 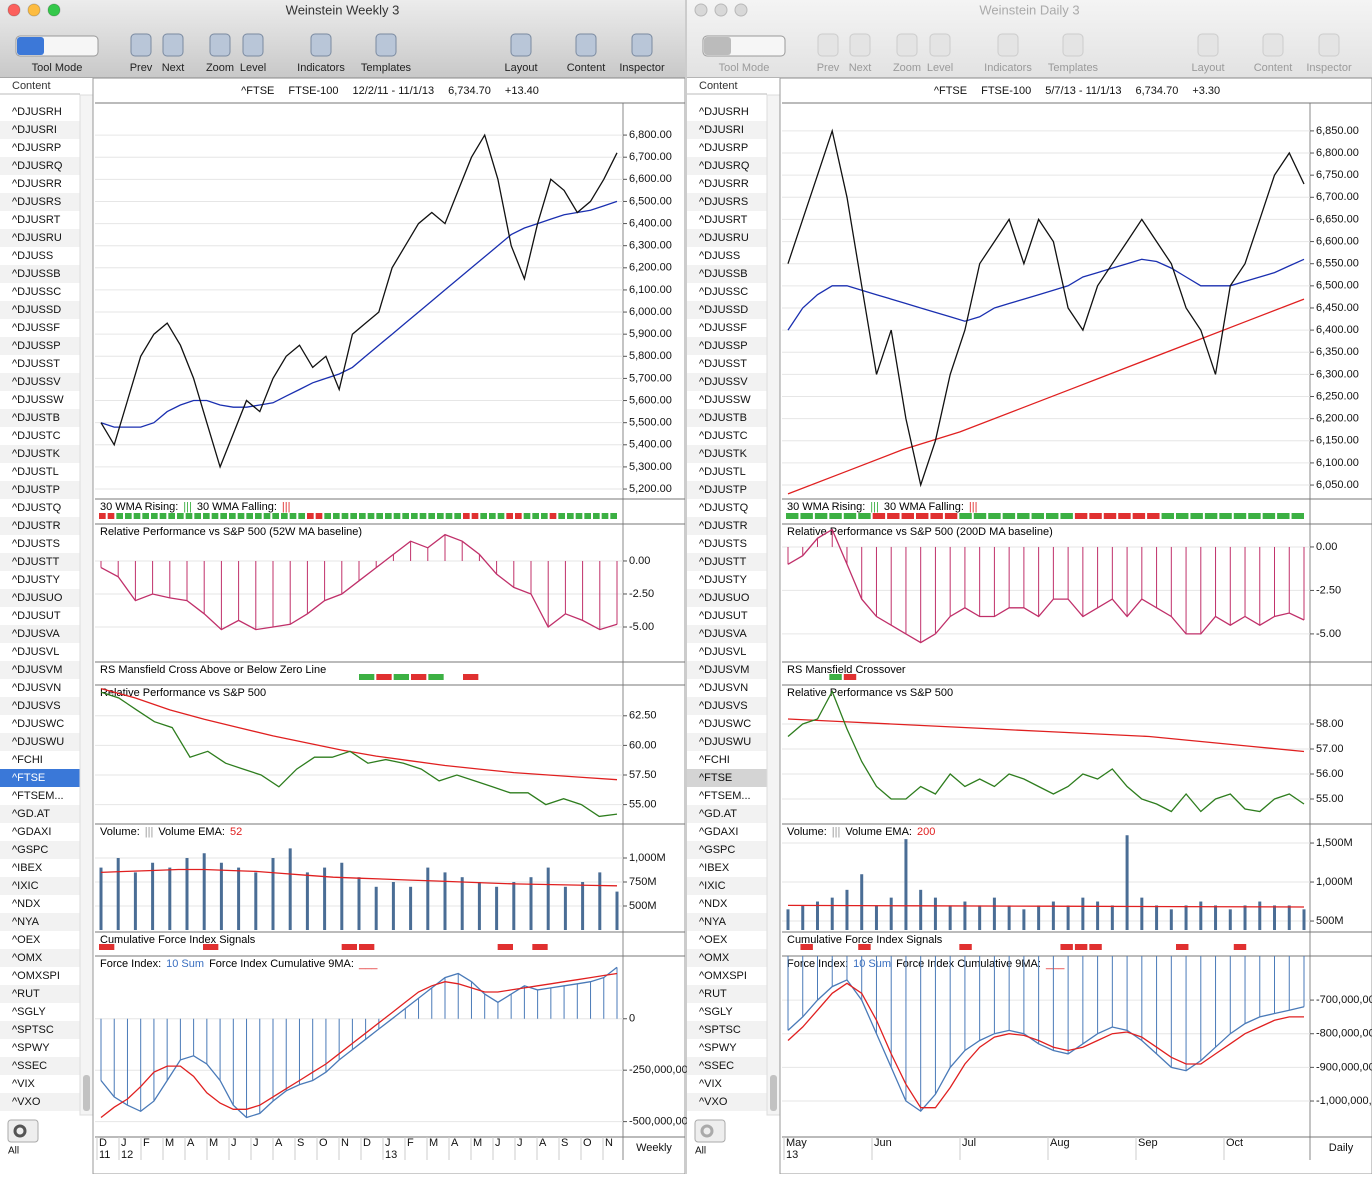 What do you see at coordinates (14, 10) in the screenshot?
I see `window-button` at bounding box center [14, 10].